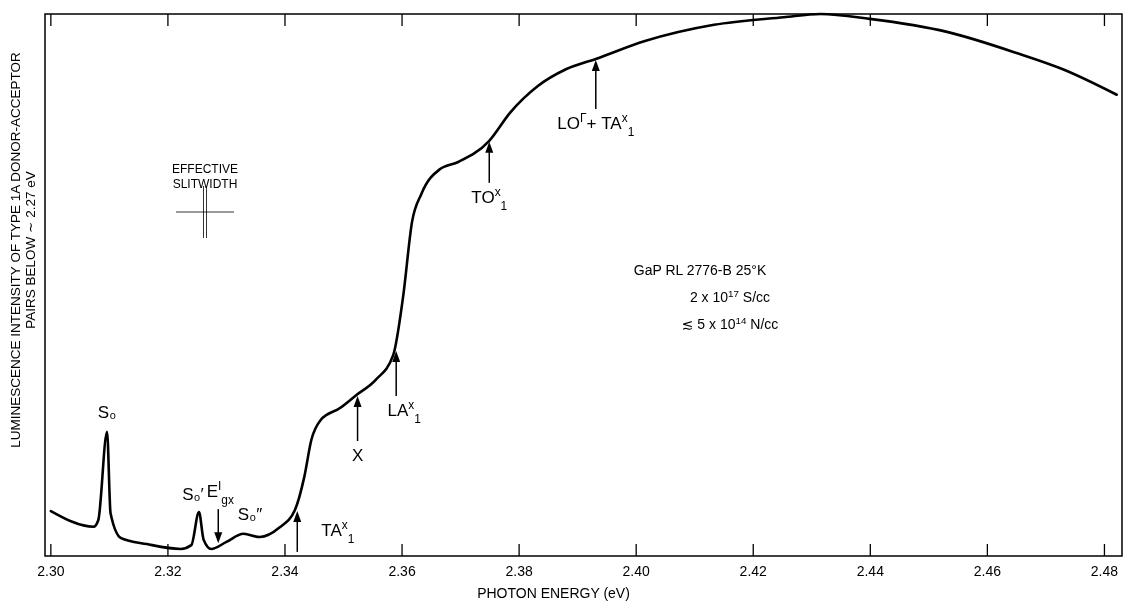  Describe the element at coordinates (168, 571) in the screenshot. I see `x-tick-label: 2.32` at that location.